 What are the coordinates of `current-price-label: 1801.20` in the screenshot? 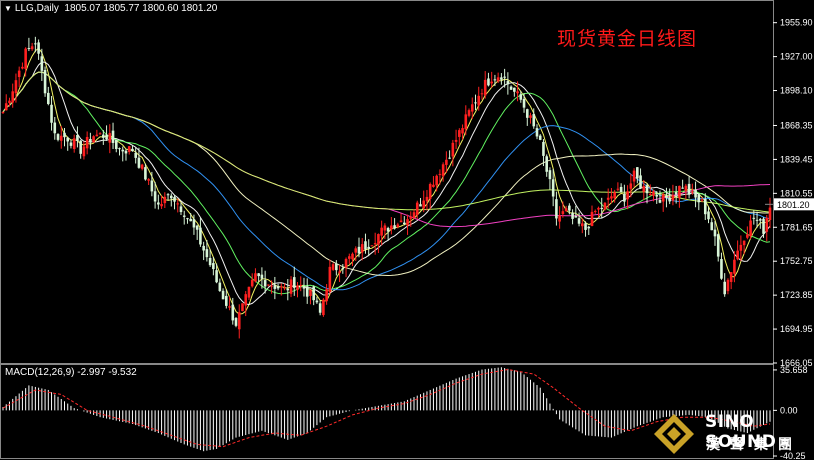 It's located at (793, 205).